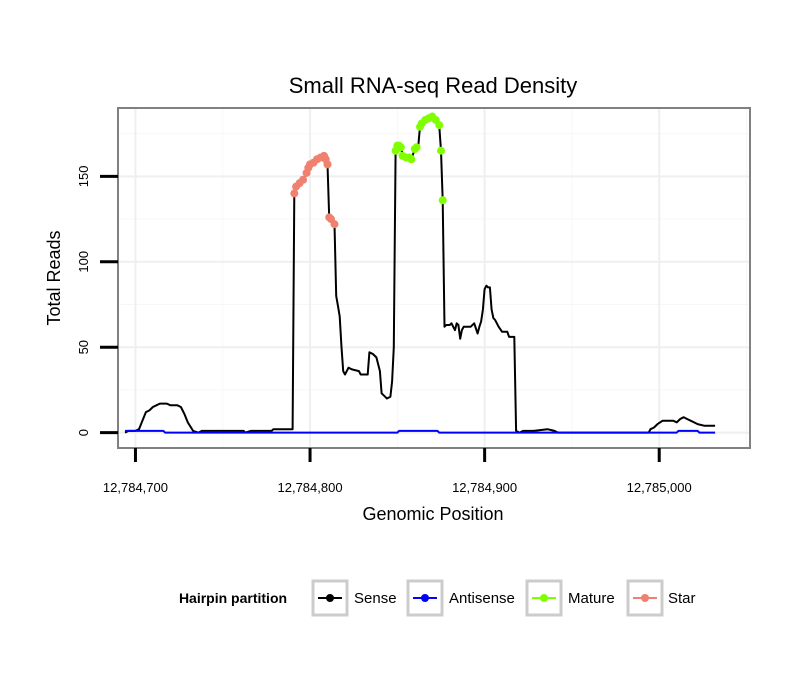  Describe the element at coordinates (659, 487) in the screenshot. I see `x-tick-label: 12,785,000` at that location.